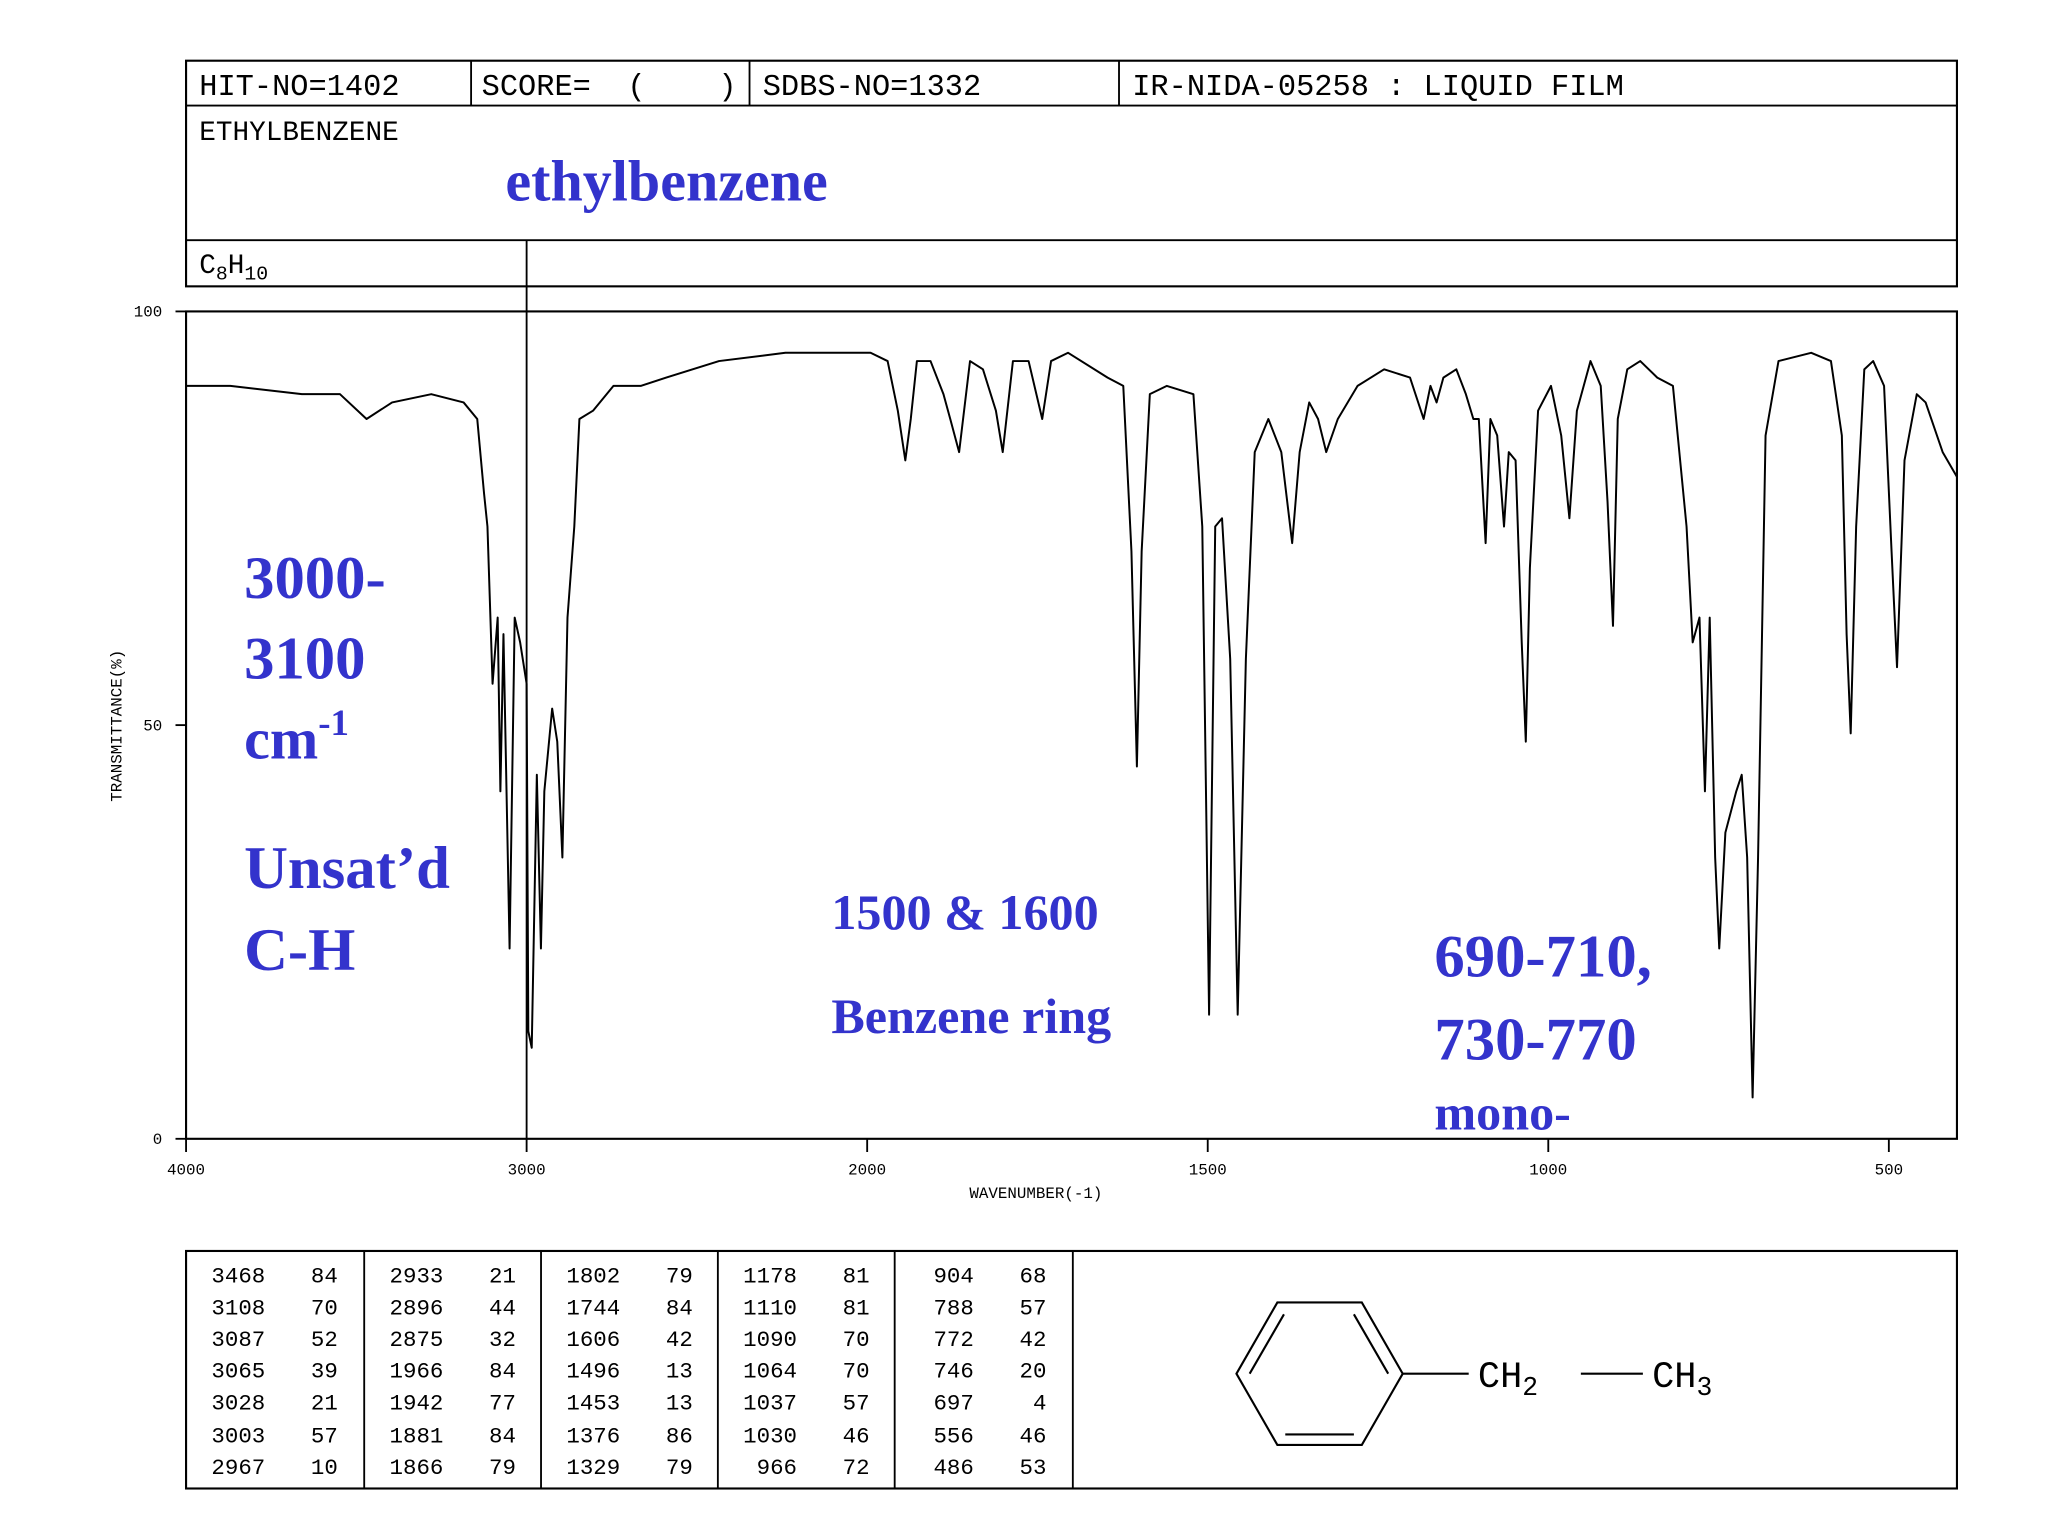 The height and width of the screenshot is (1536, 2048). What do you see at coordinates (593, 1340) in the screenshot?
I see `peak-wavenumber: 1606` at bounding box center [593, 1340].